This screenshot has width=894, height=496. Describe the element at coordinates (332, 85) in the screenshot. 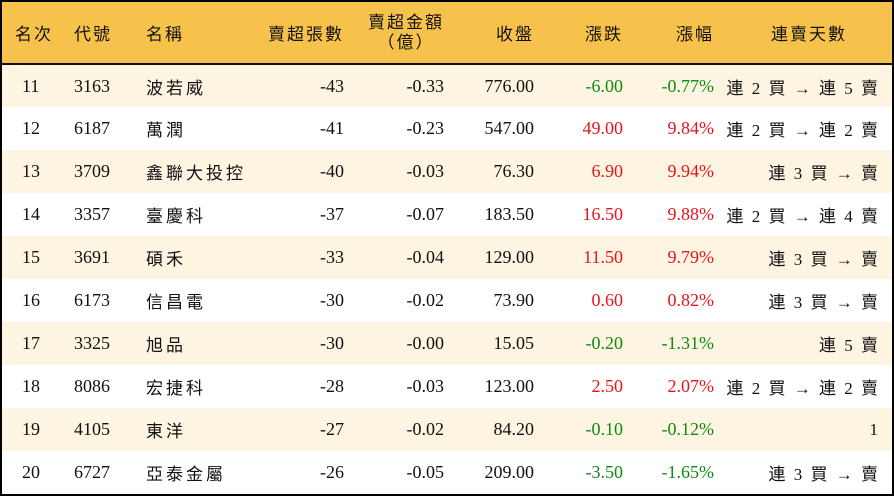

I see `cell-net-sell-lots: -43` at that location.